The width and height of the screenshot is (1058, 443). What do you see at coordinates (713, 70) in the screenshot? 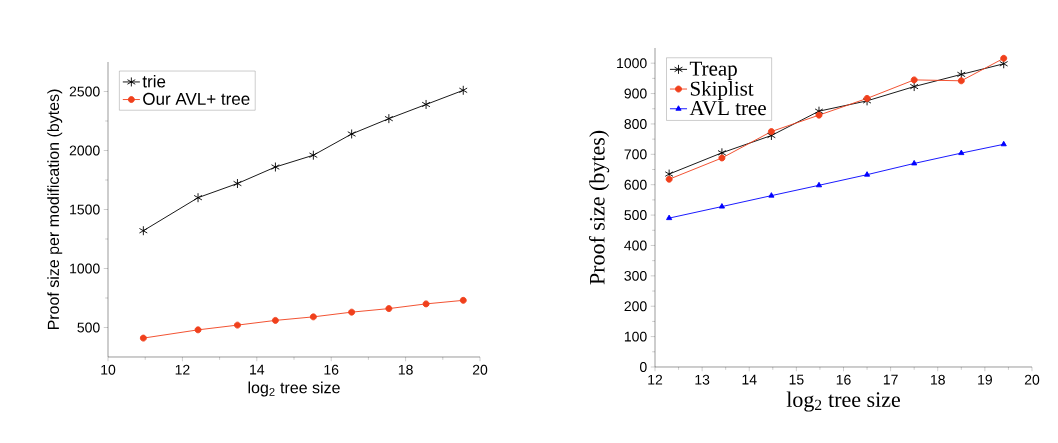
I see `legend-label: Treap` at bounding box center [713, 70].